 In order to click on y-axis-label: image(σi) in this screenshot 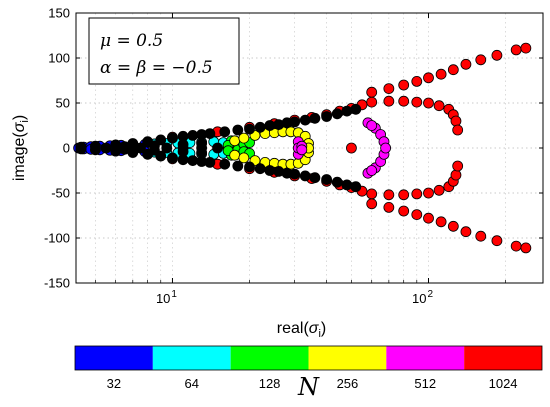, I will do `click(21, 148)`.